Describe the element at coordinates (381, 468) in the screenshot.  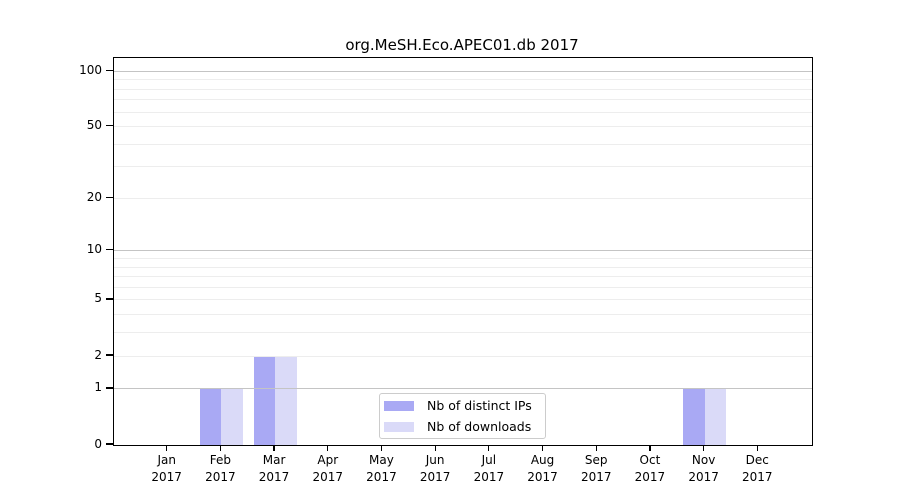
I see `x-tick-label: May 2017` at that location.